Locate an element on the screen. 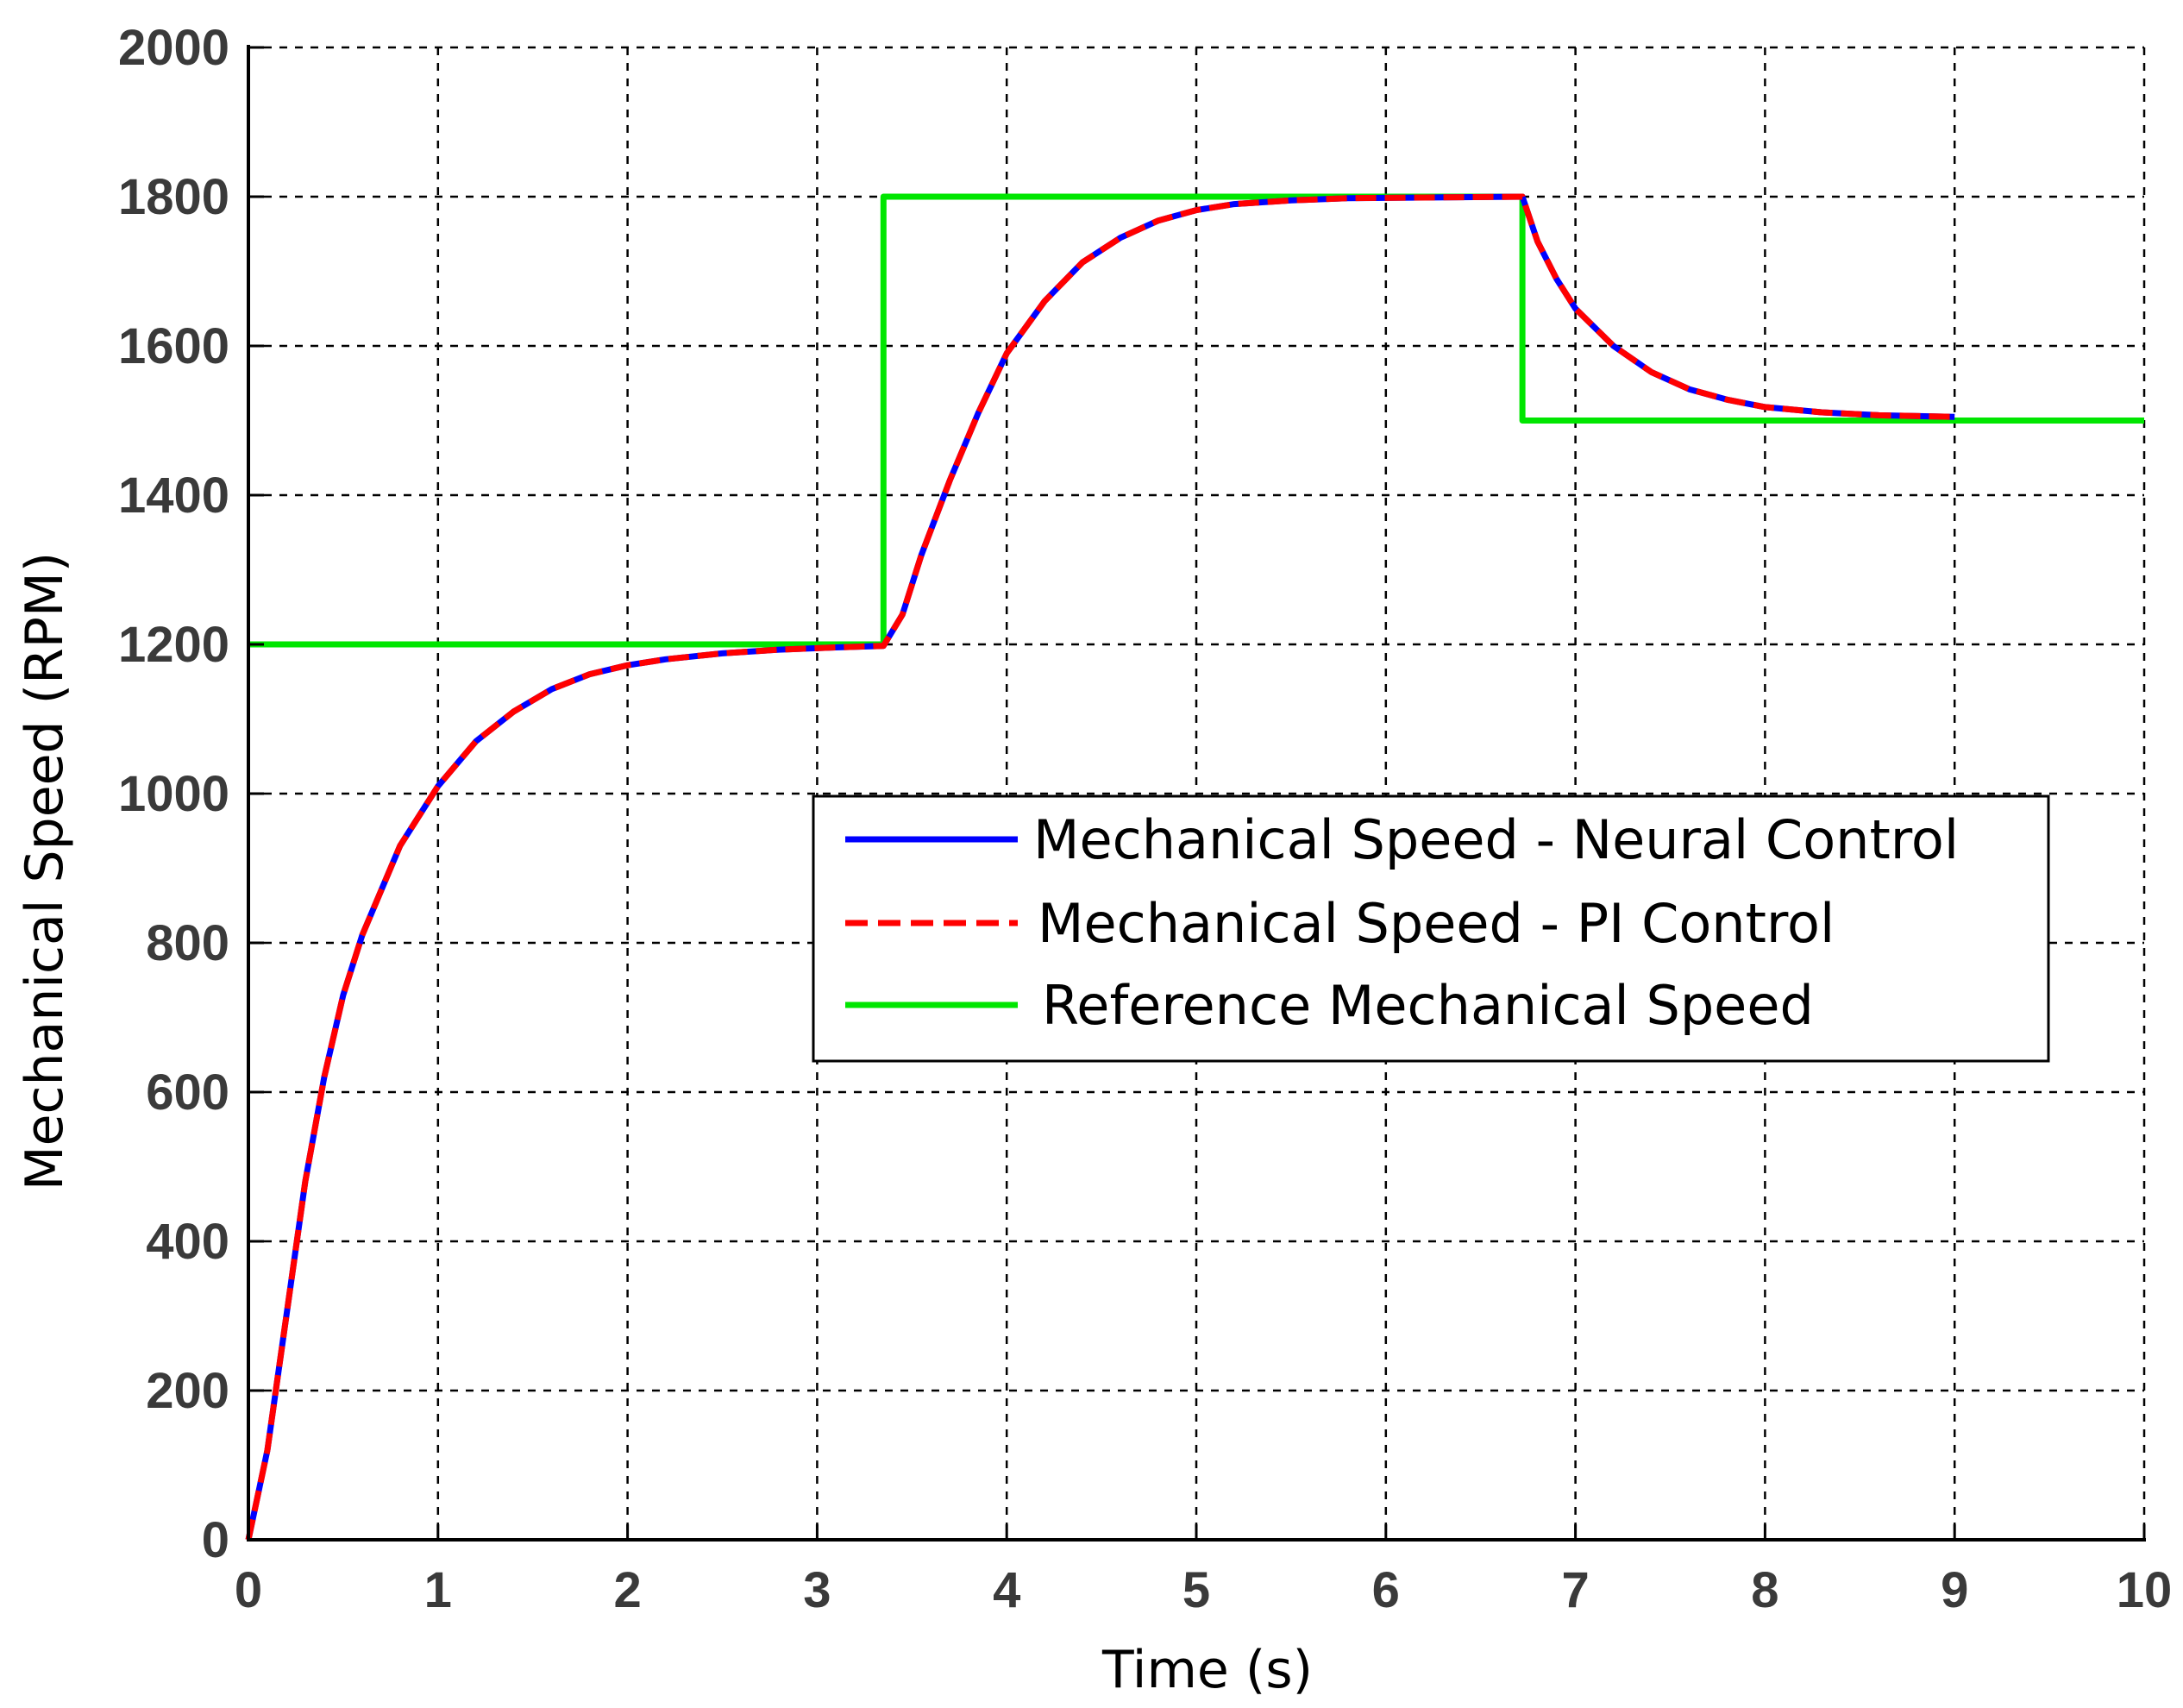 This screenshot has width=2183, height=1708. y-tick-label: 0 is located at coordinates (215, 1540).